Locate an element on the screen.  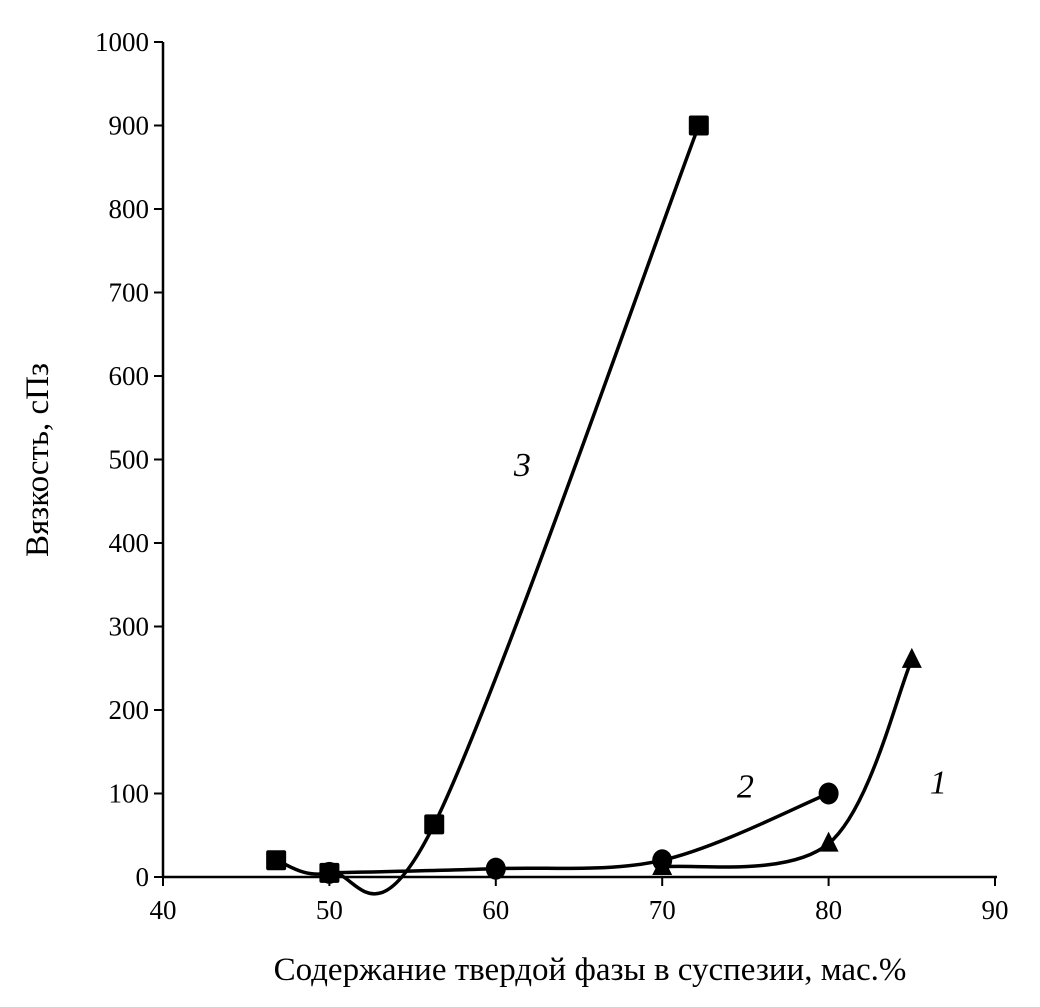
y-tick-label: 400 is located at coordinates (129, 543).